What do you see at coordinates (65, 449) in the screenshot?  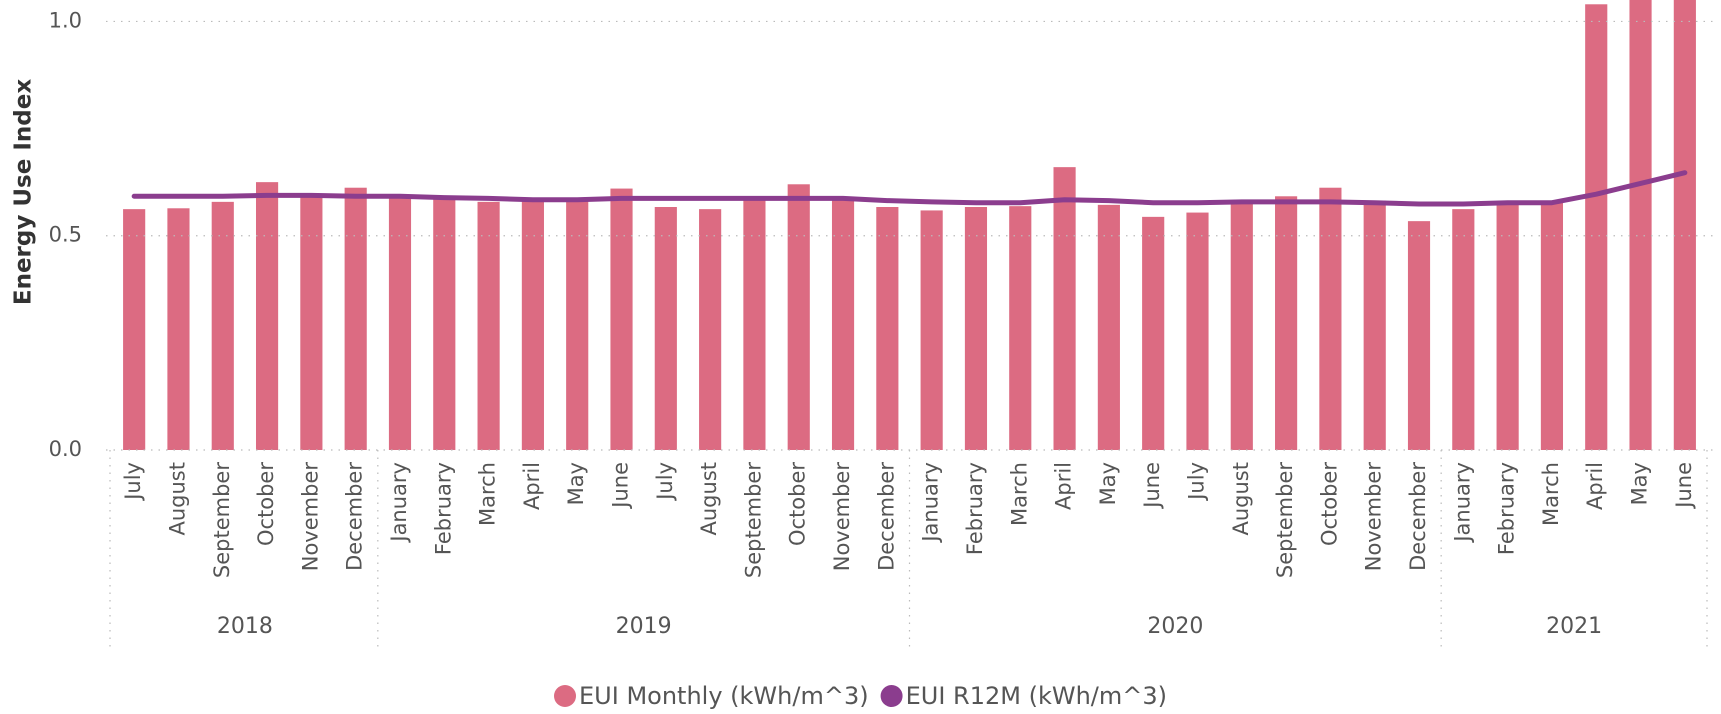 I see `y-tick-label: 0.0` at bounding box center [65, 449].